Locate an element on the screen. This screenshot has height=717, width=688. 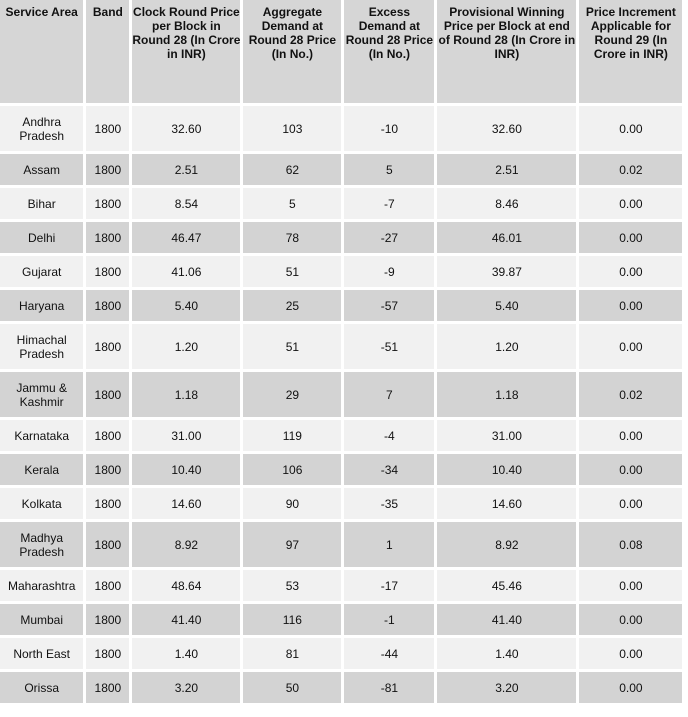
provisional-price-cell: 8.92 is located at coordinates (507, 544).